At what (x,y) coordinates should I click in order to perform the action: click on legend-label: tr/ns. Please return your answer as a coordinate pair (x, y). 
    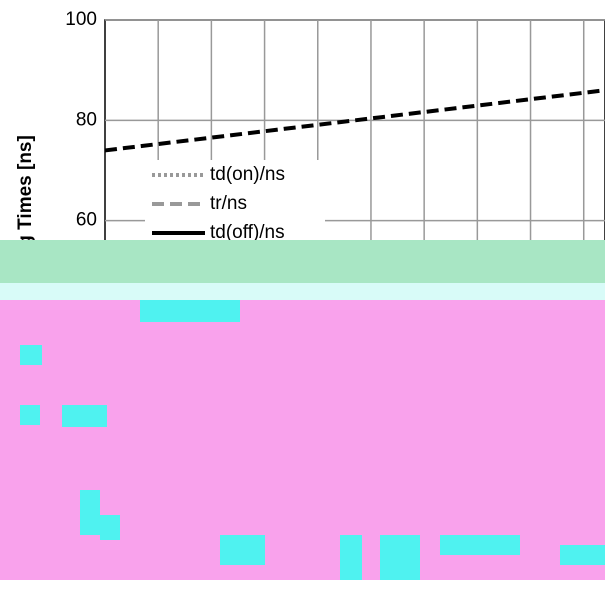
    Looking at the image, I should click on (228, 203).